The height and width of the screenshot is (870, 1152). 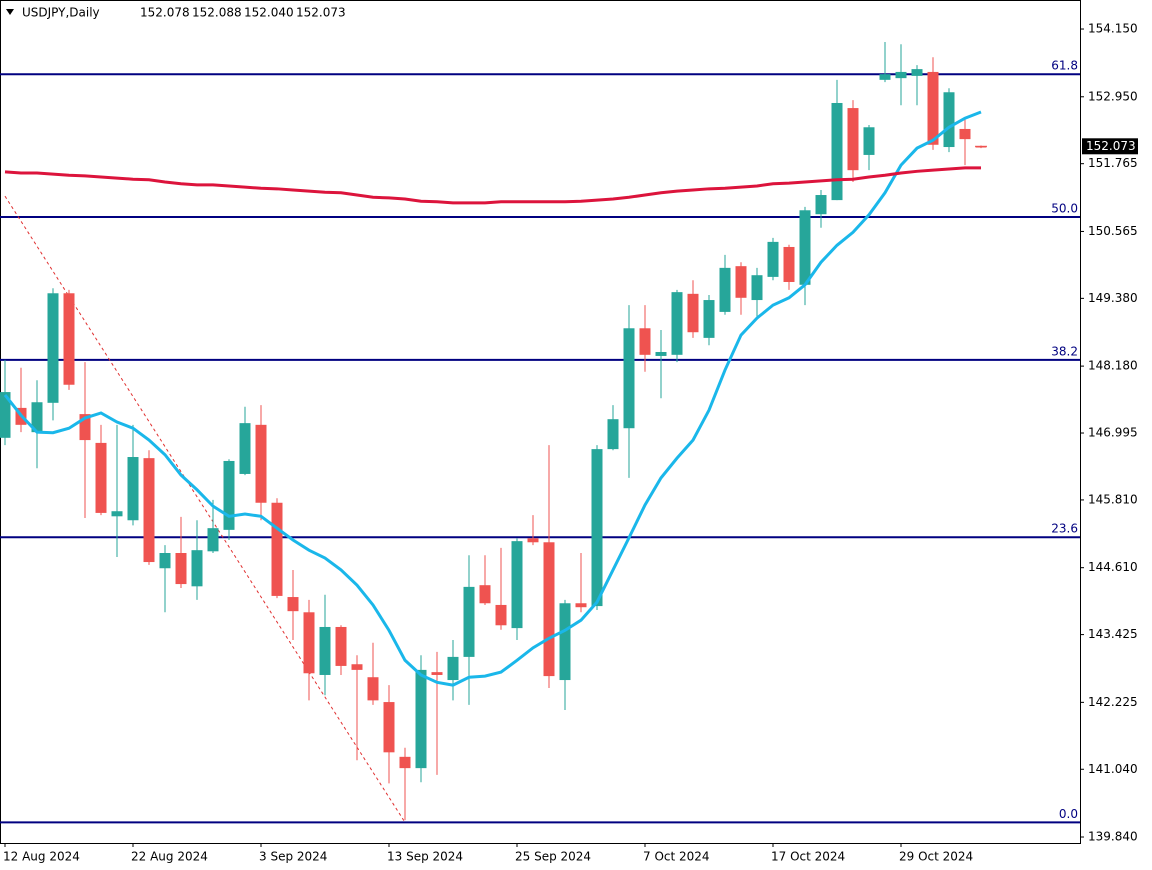 What do you see at coordinates (61, 13) in the screenshot?
I see `symbol-label: USDJPY,Daily` at bounding box center [61, 13].